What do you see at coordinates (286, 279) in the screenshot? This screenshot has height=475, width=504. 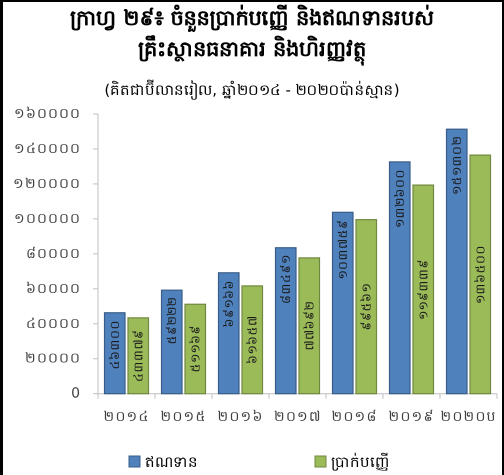 I see `data-label: ៨៣៤៩១` at bounding box center [286, 279].